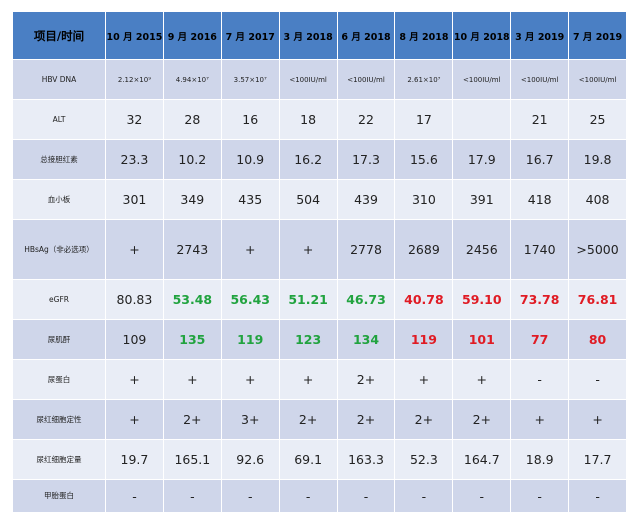 The width and height of the screenshot is (640, 513). Describe the element at coordinates (135, 300) in the screenshot. I see `table-cell: 80.83` at that location.